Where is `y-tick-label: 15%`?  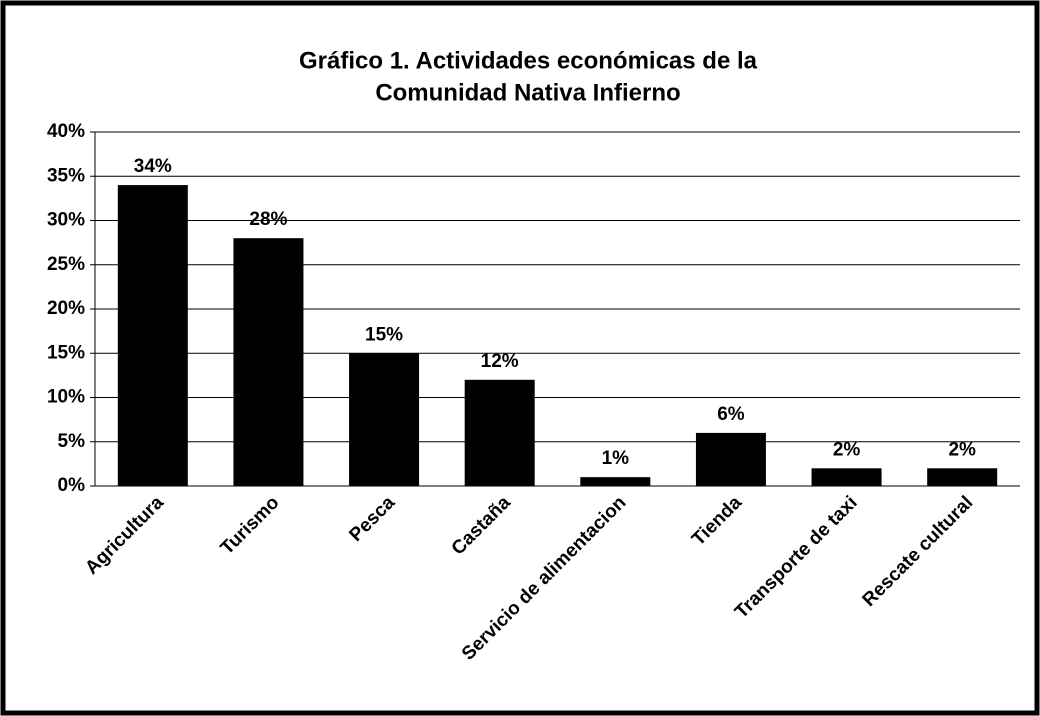
y-tick-label: 15% is located at coordinates (66, 352).